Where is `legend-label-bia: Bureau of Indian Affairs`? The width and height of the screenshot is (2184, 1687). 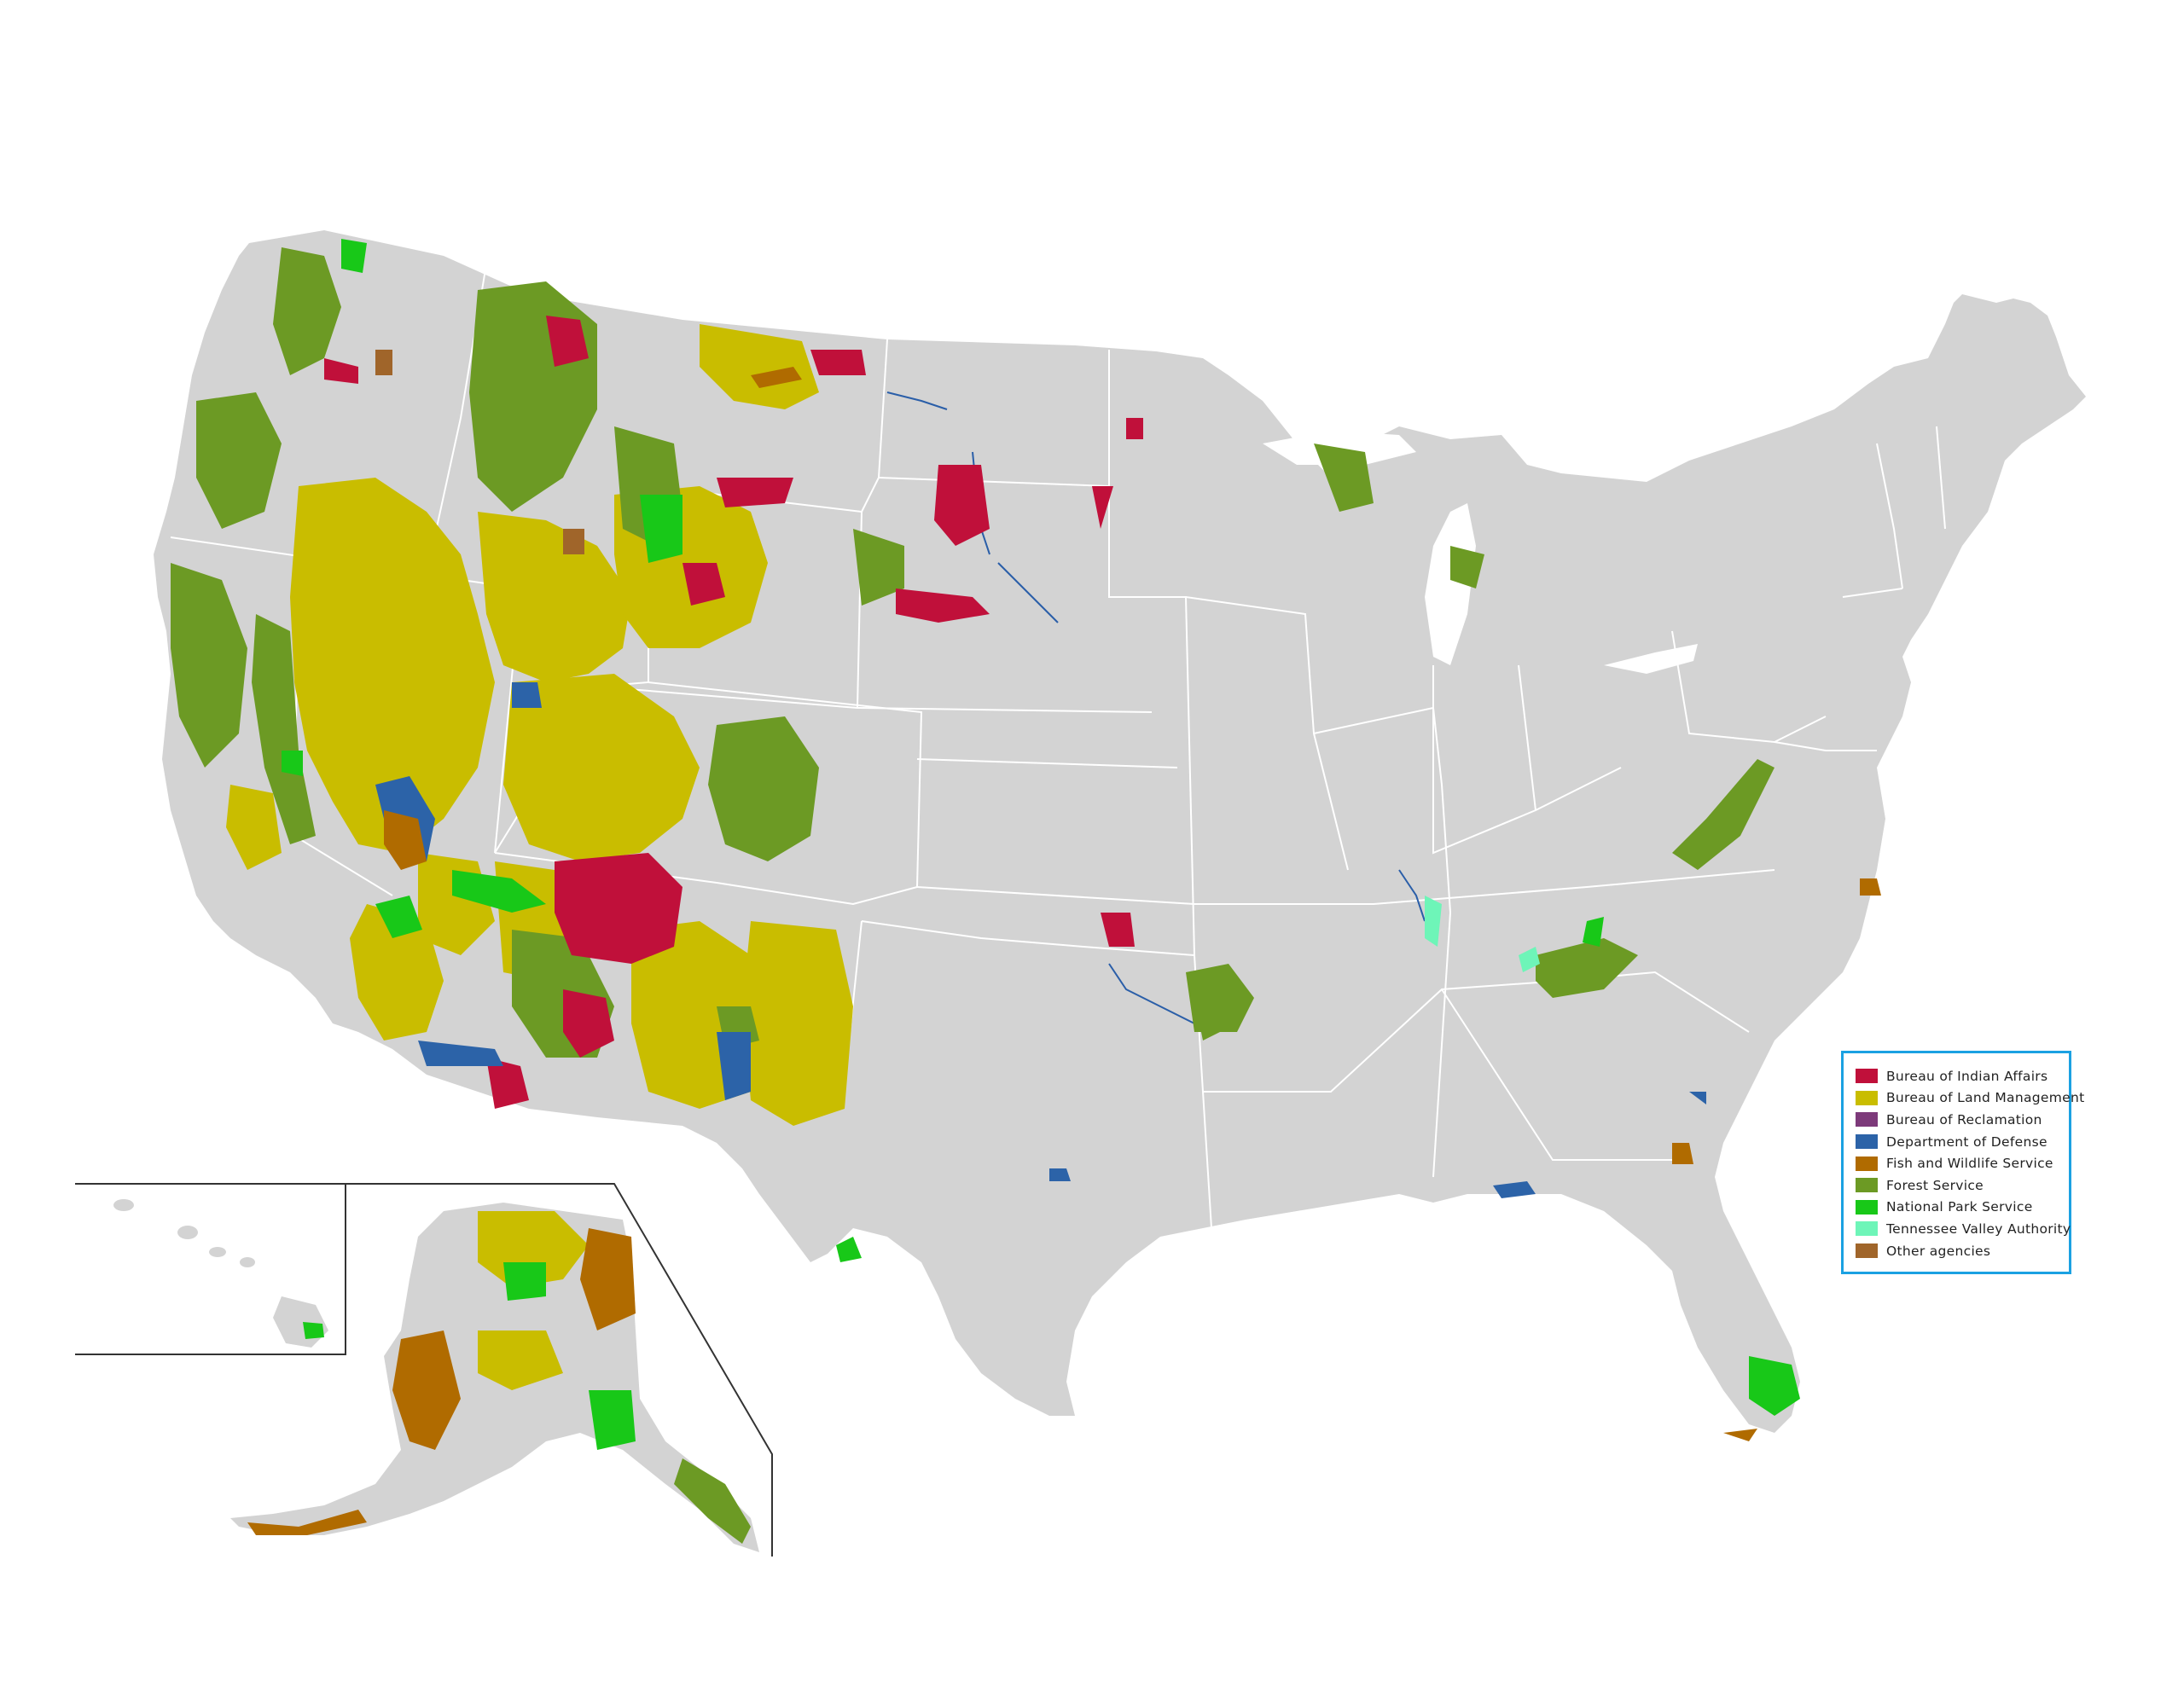 legend-label-bia: Bureau of Indian Affairs is located at coordinates (1967, 1076).